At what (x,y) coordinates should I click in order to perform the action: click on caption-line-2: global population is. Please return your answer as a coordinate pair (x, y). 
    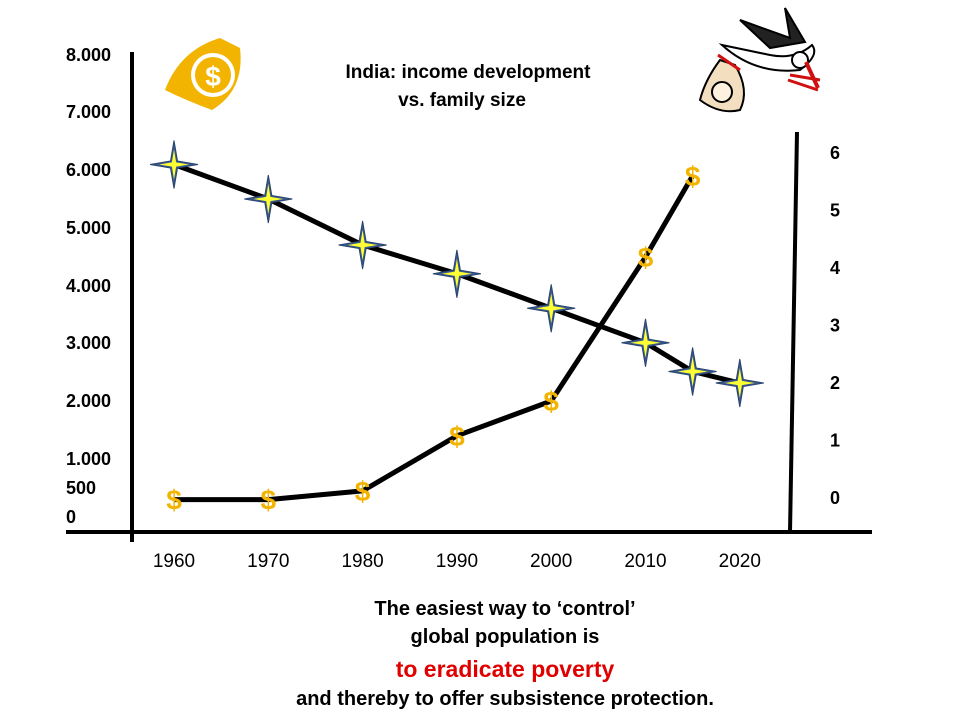
    Looking at the image, I should click on (505, 637).